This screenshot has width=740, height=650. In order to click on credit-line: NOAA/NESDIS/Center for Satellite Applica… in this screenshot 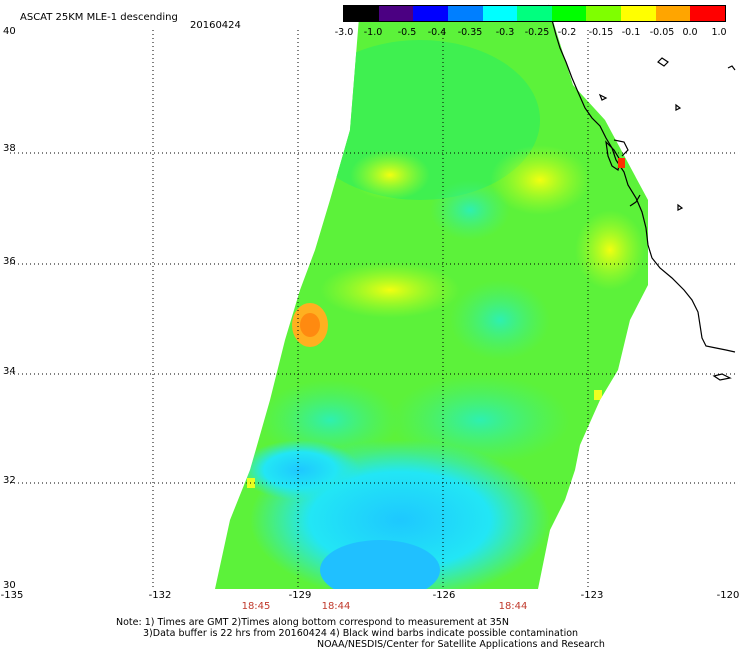, I will do `click(461, 644)`.